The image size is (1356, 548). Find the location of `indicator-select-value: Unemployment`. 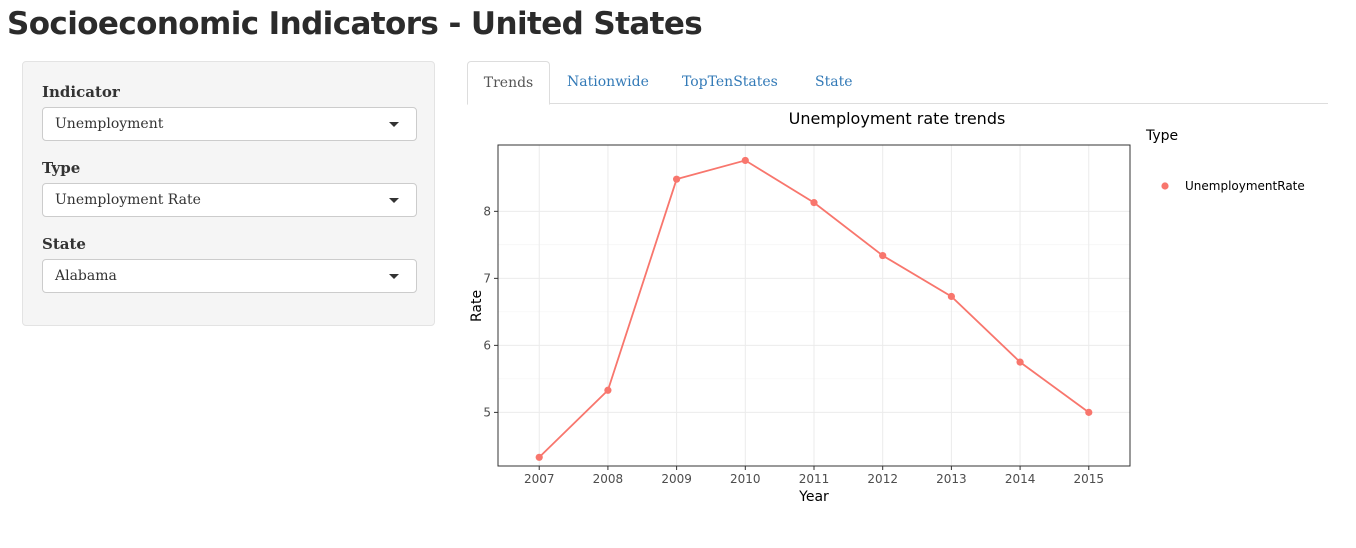

indicator-select-value: Unemployment is located at coordinates (109, 124).